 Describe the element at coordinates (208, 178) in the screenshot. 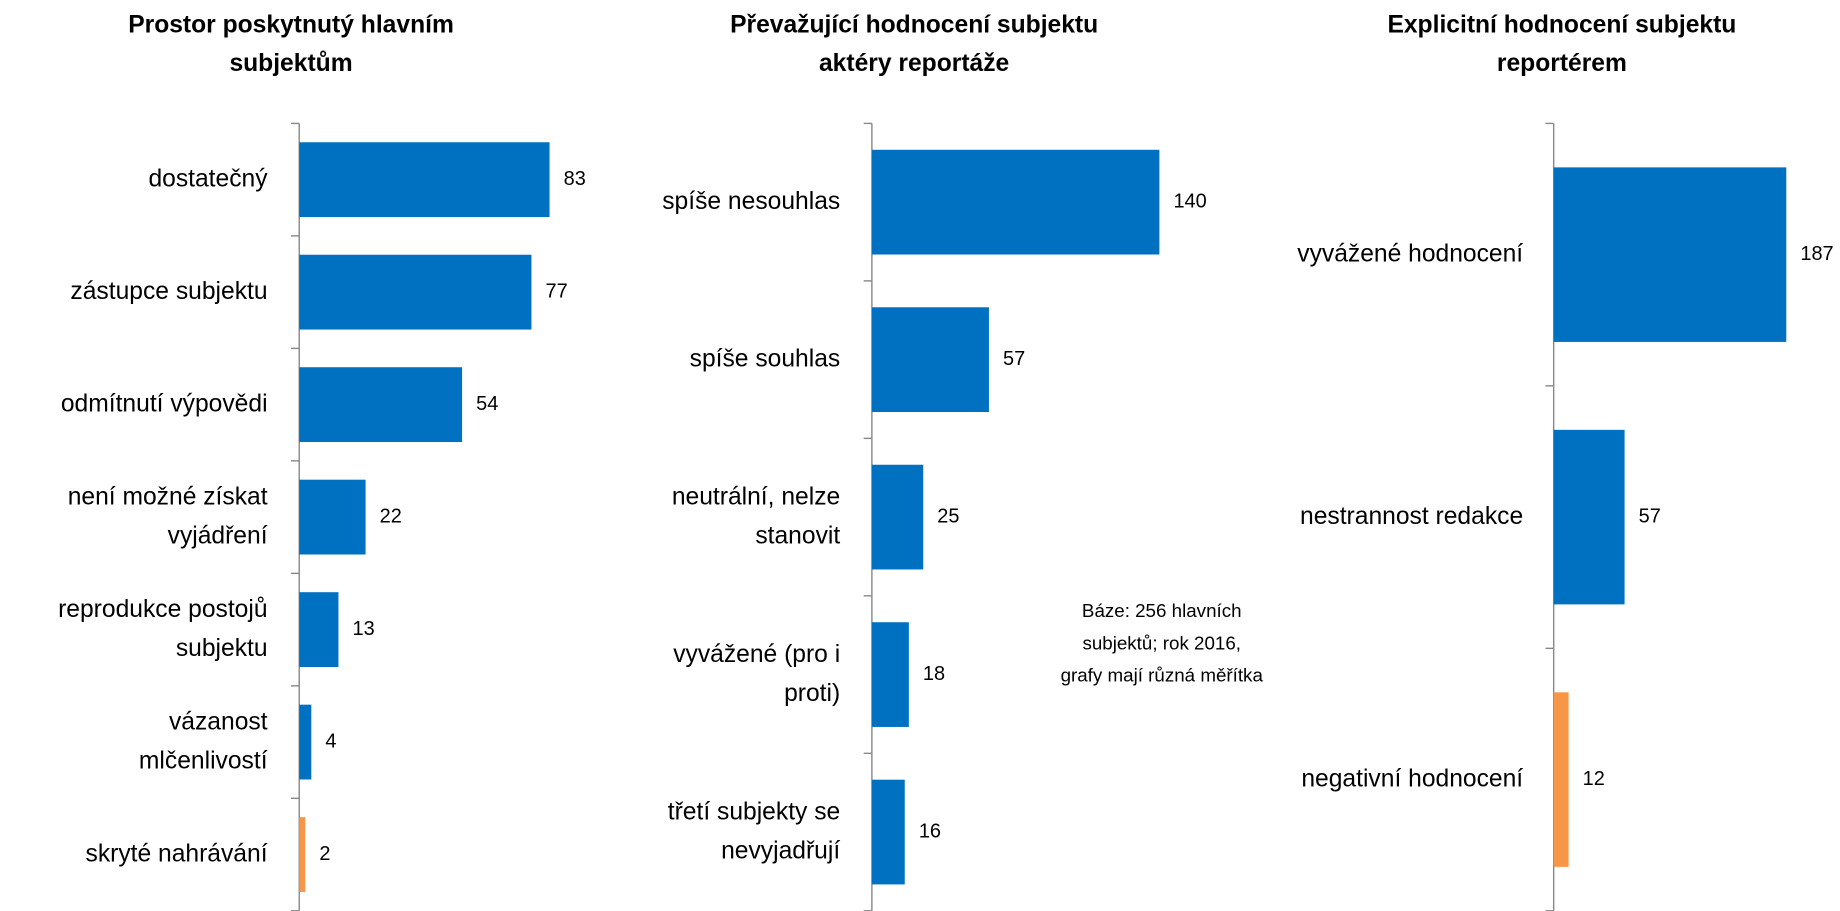

I see `category-label: dostatečný` at that location.